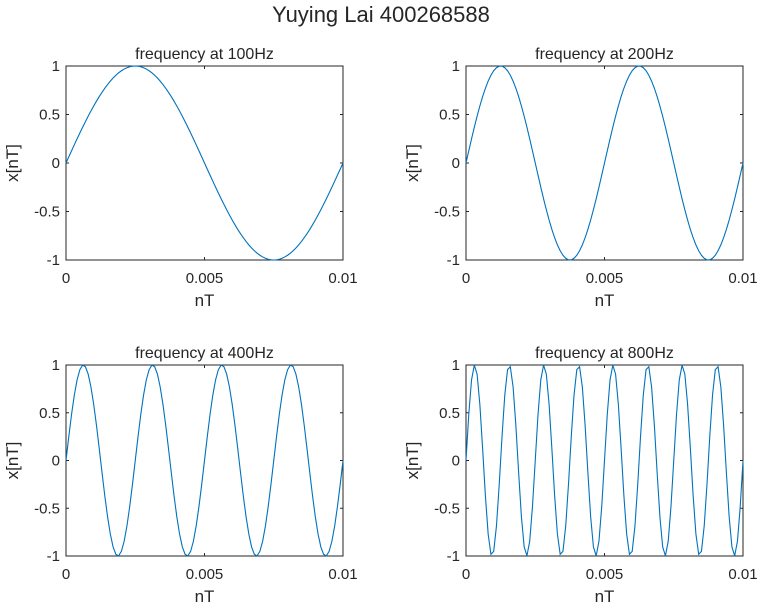 Image resolution: width=762 pixels, height=613 pixels. Describe the element at coordinates (204, 54) in the screenshot. I see `subplot-title: frequency at 100Hz` at that location.